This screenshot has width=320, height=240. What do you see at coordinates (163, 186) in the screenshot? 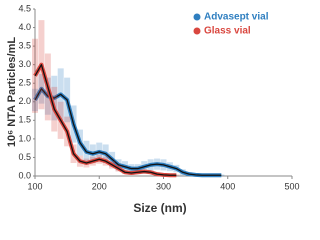
I see `x-tick-label: 300` at bounding box center [163, 186].